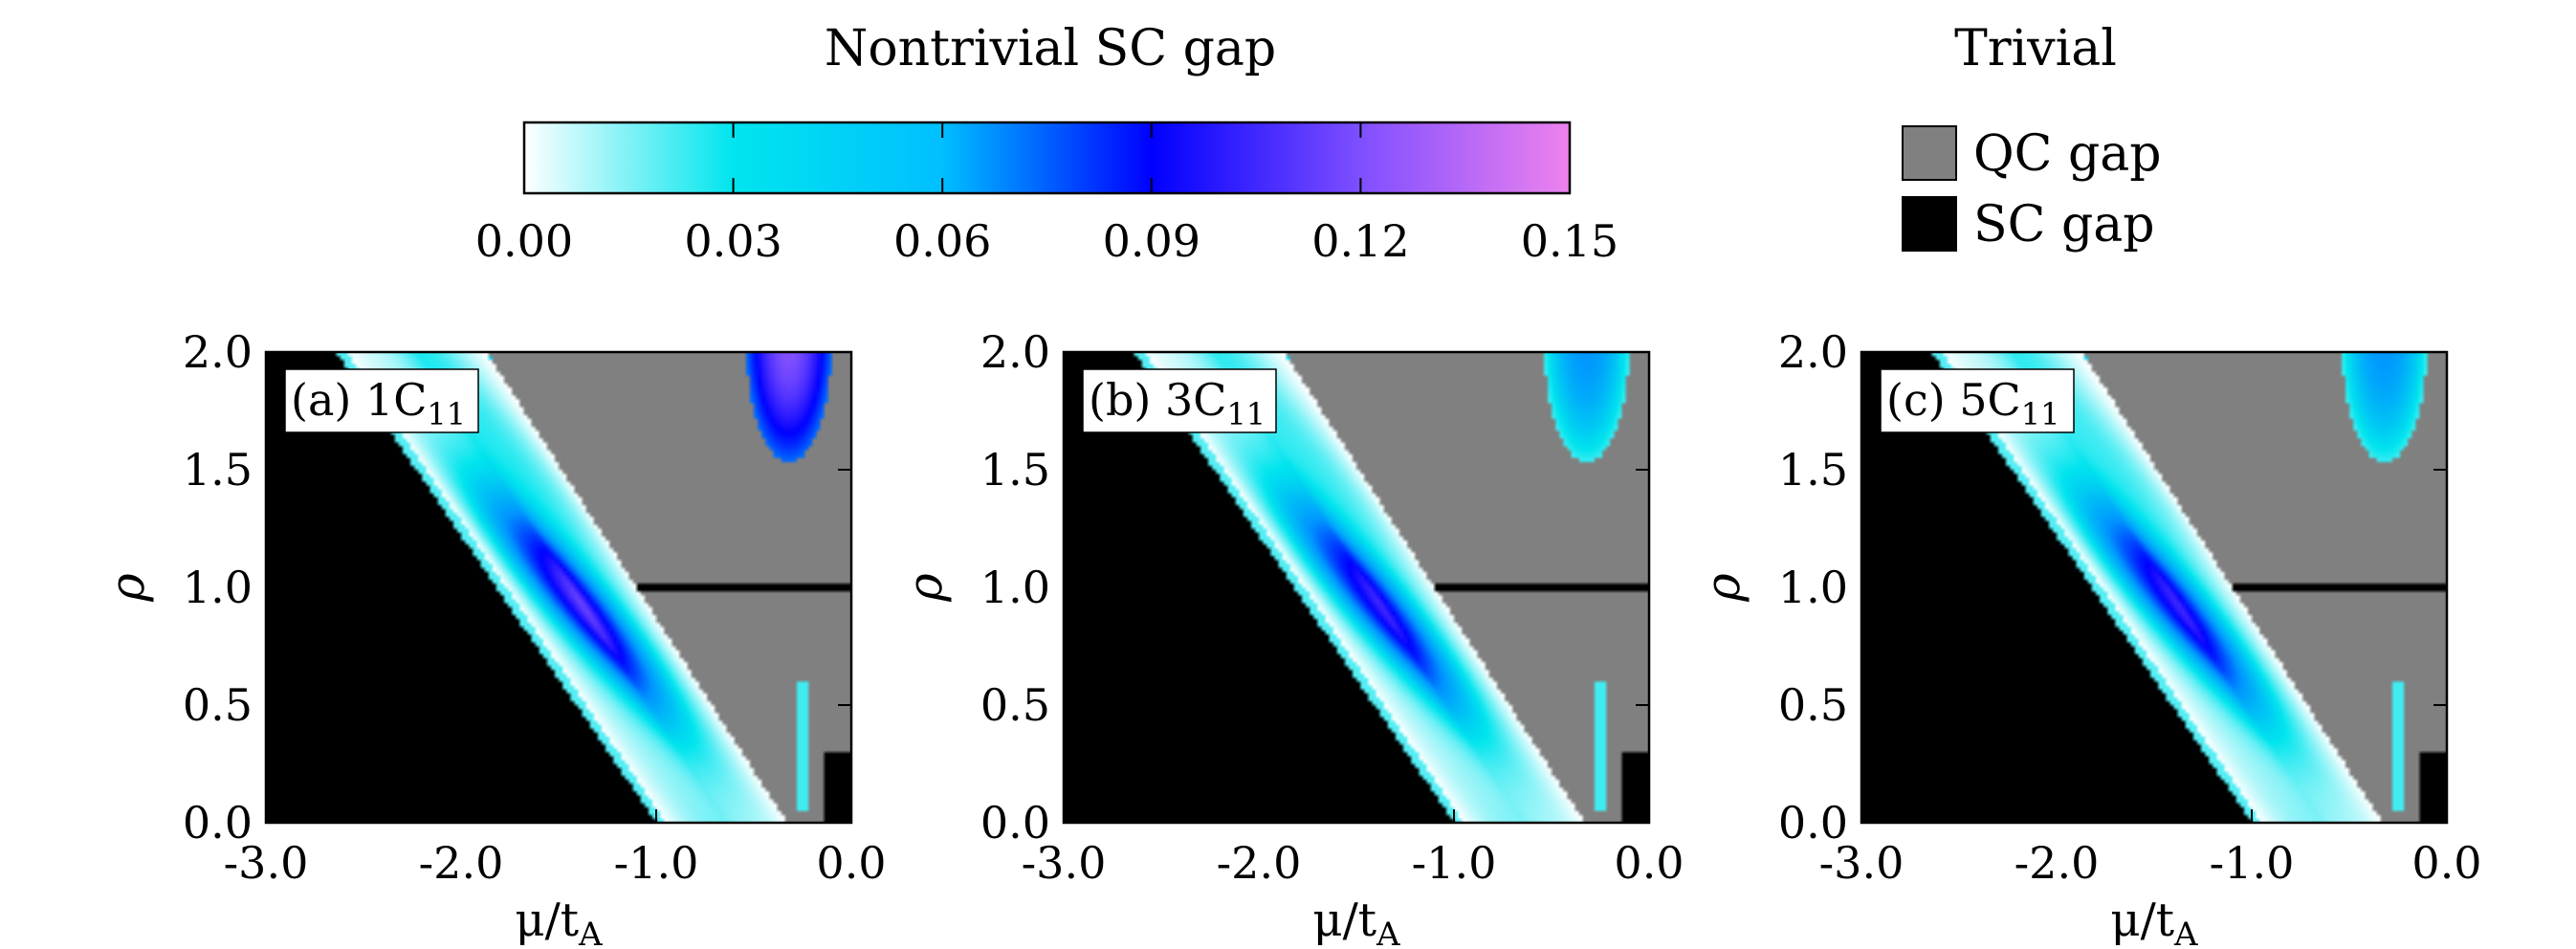  What do you see at coordinates (1570, 241) in the screenshot?
I see `colorbar-tick-label: 0.15` at bounding box center [1570, 241].